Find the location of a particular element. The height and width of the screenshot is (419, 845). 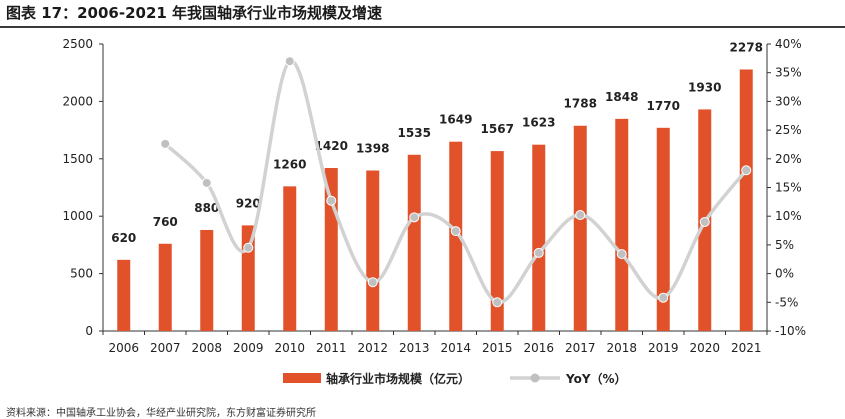

bar-data-label: 1398 is located at coordinates (372, 149).